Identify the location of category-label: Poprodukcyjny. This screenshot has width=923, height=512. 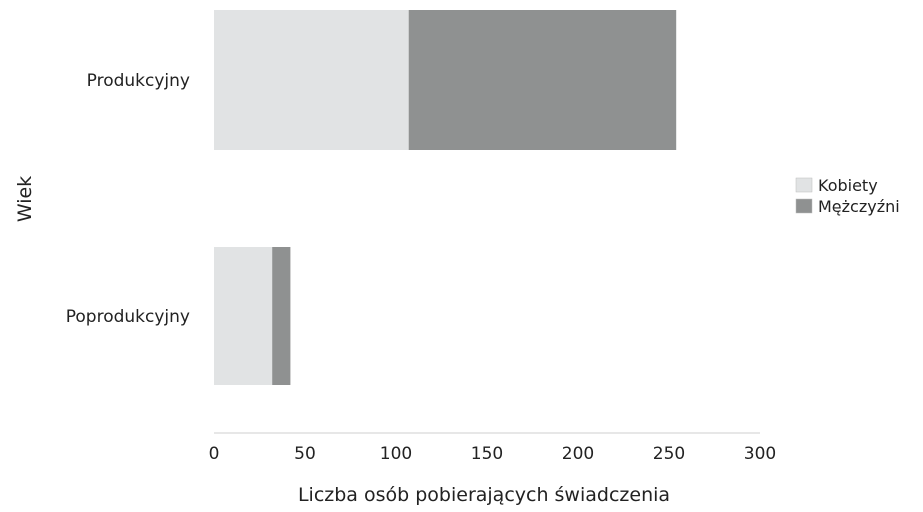
(128, 317).